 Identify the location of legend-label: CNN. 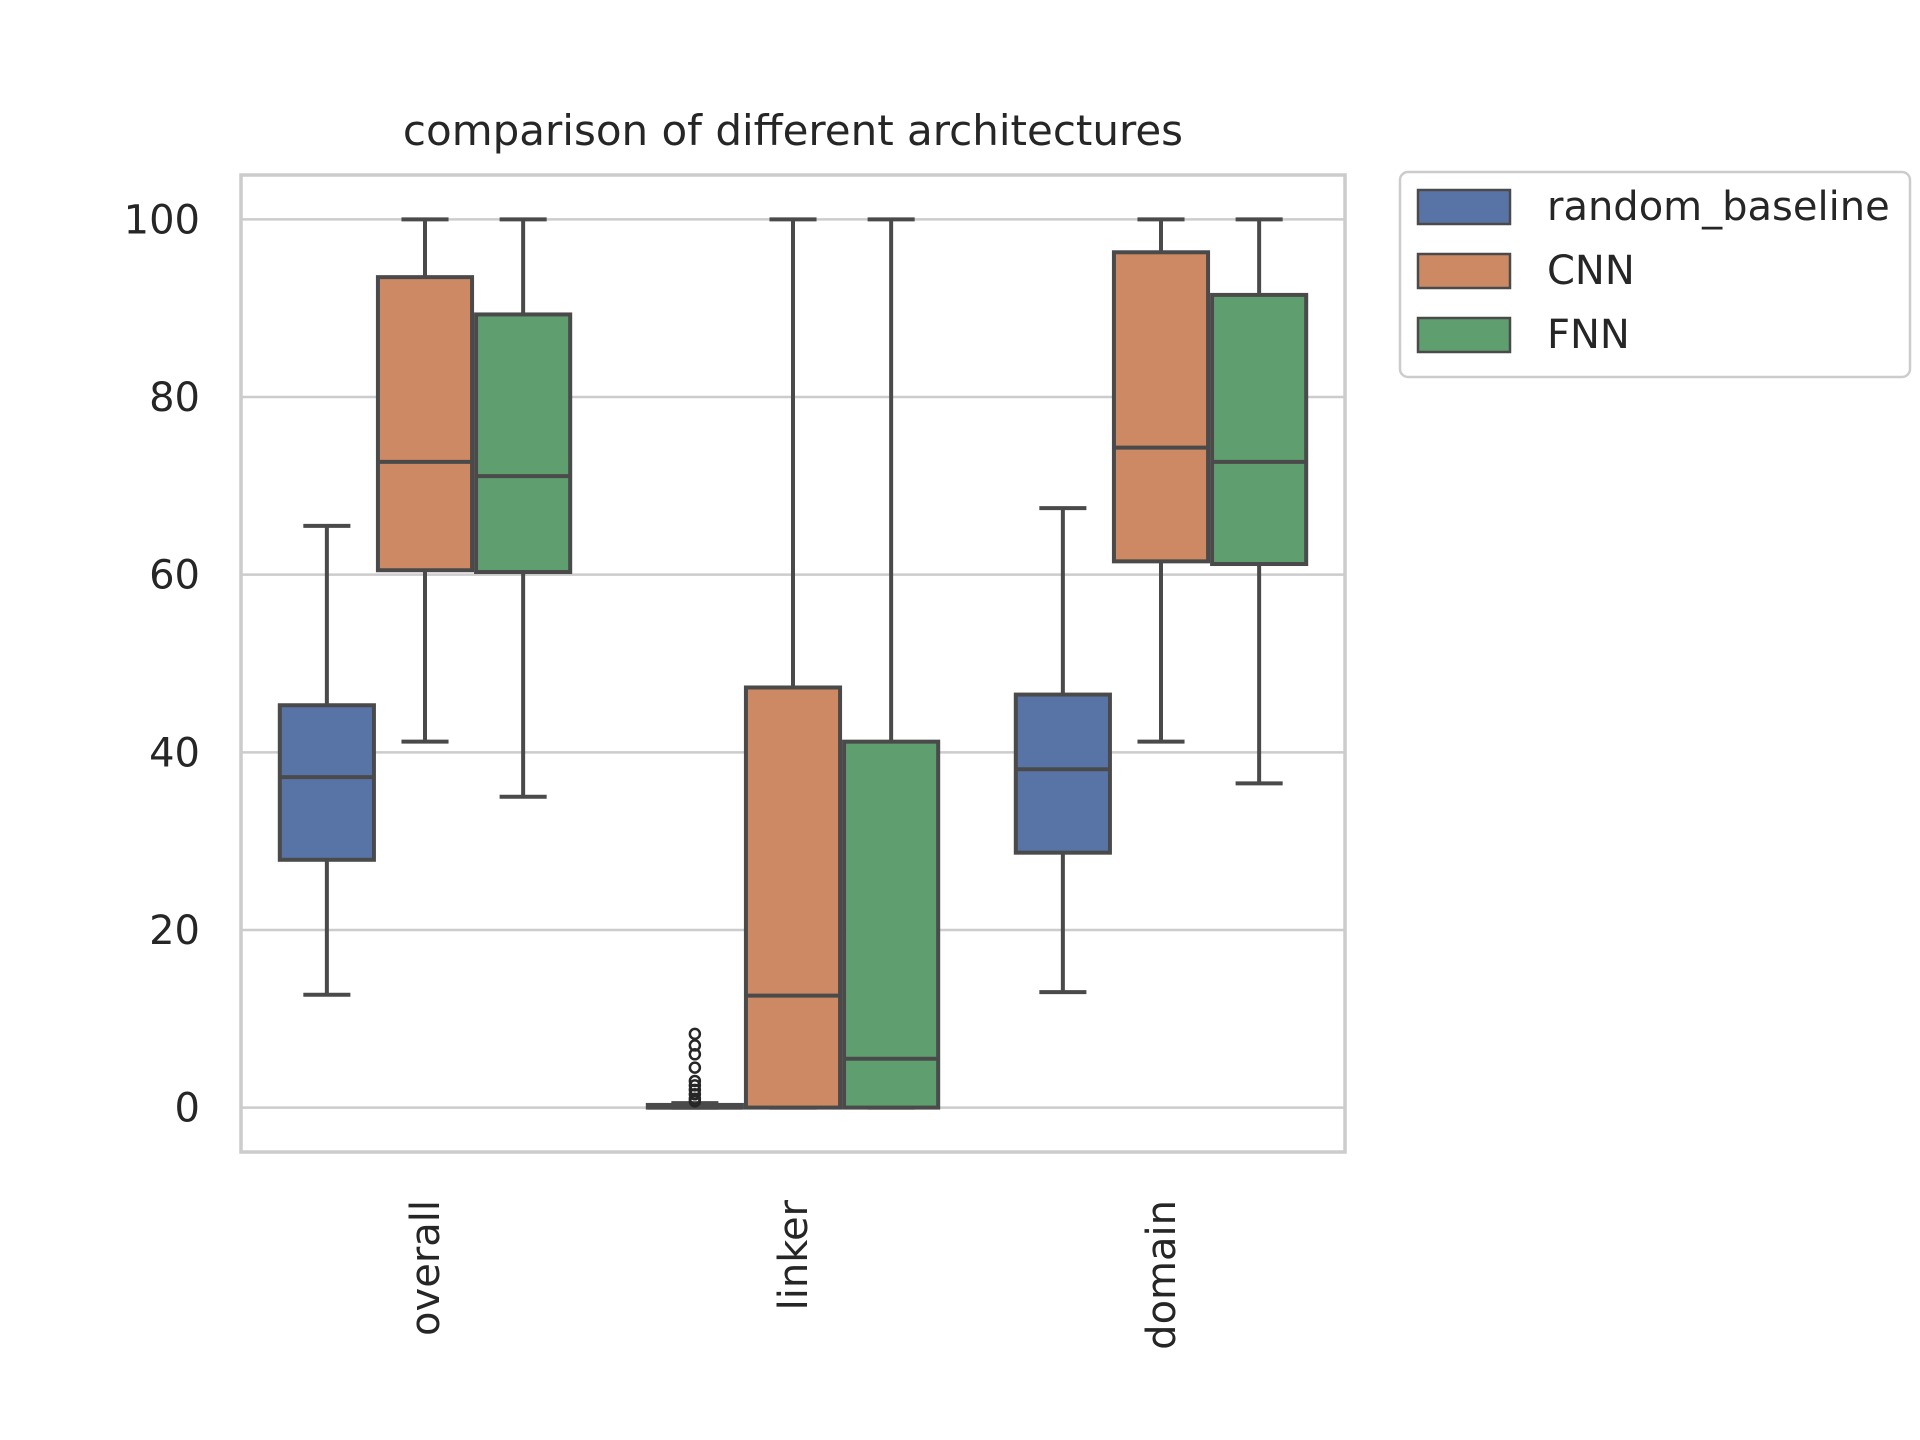
(1591, 271).